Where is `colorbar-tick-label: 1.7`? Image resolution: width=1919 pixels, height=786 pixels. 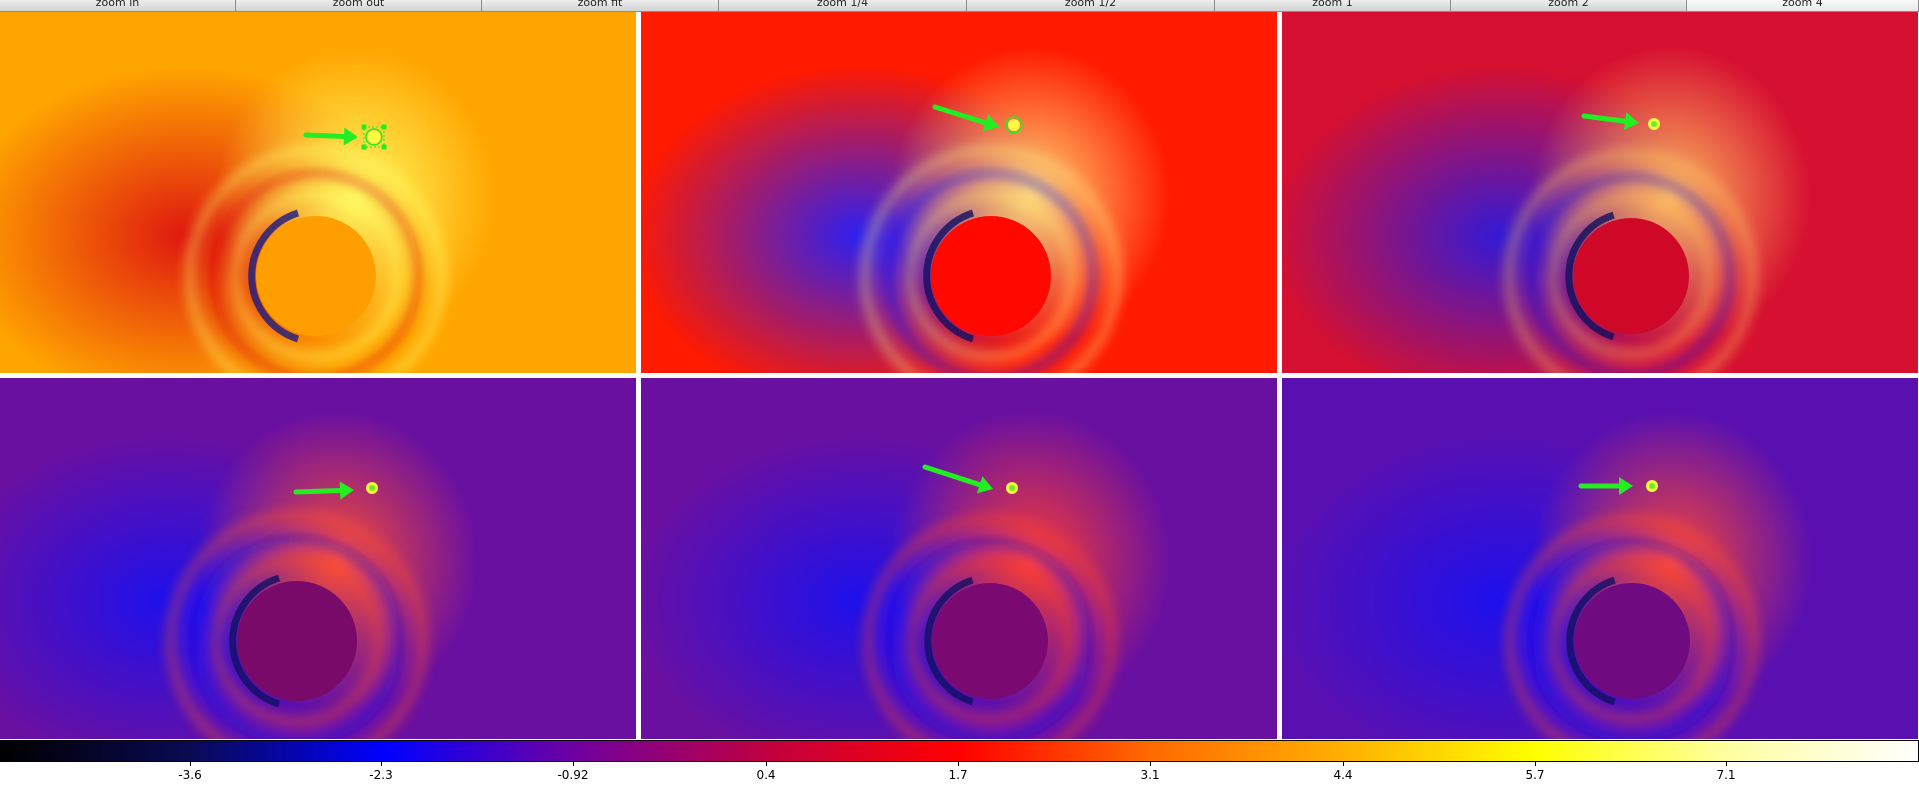
colorbar-tick-label: 1.7 is located at coordinates (958, 775).